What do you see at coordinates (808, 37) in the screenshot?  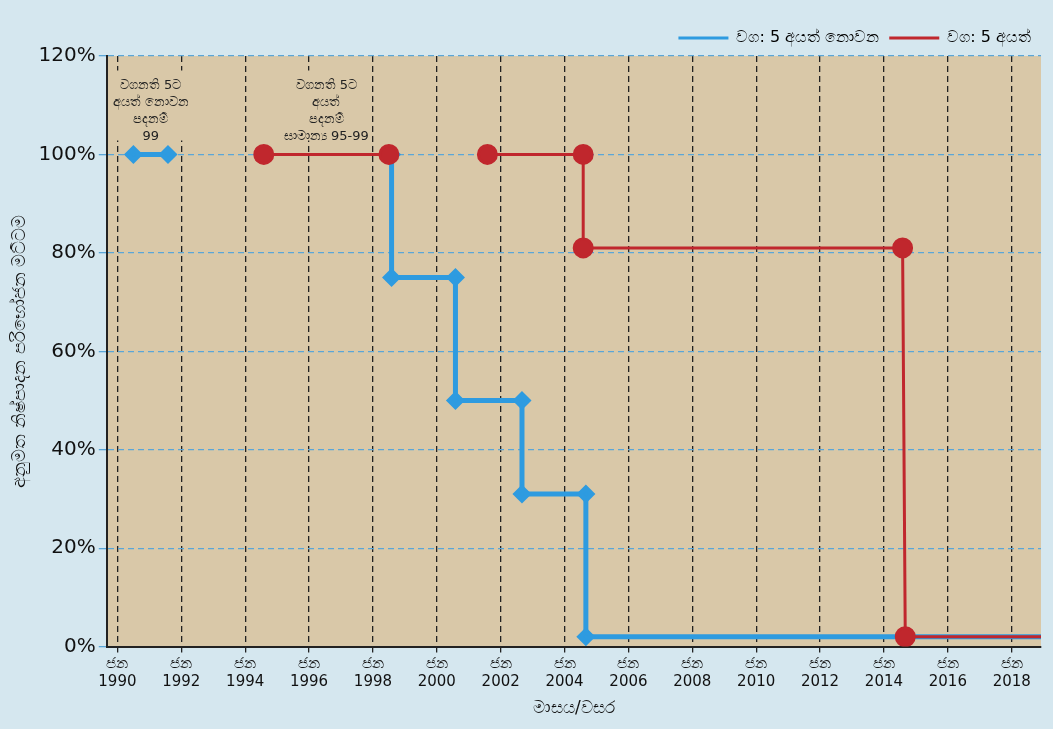 I see `legend-label: වග: 5 අයත් නොවන` at bounding box center [808, 37].